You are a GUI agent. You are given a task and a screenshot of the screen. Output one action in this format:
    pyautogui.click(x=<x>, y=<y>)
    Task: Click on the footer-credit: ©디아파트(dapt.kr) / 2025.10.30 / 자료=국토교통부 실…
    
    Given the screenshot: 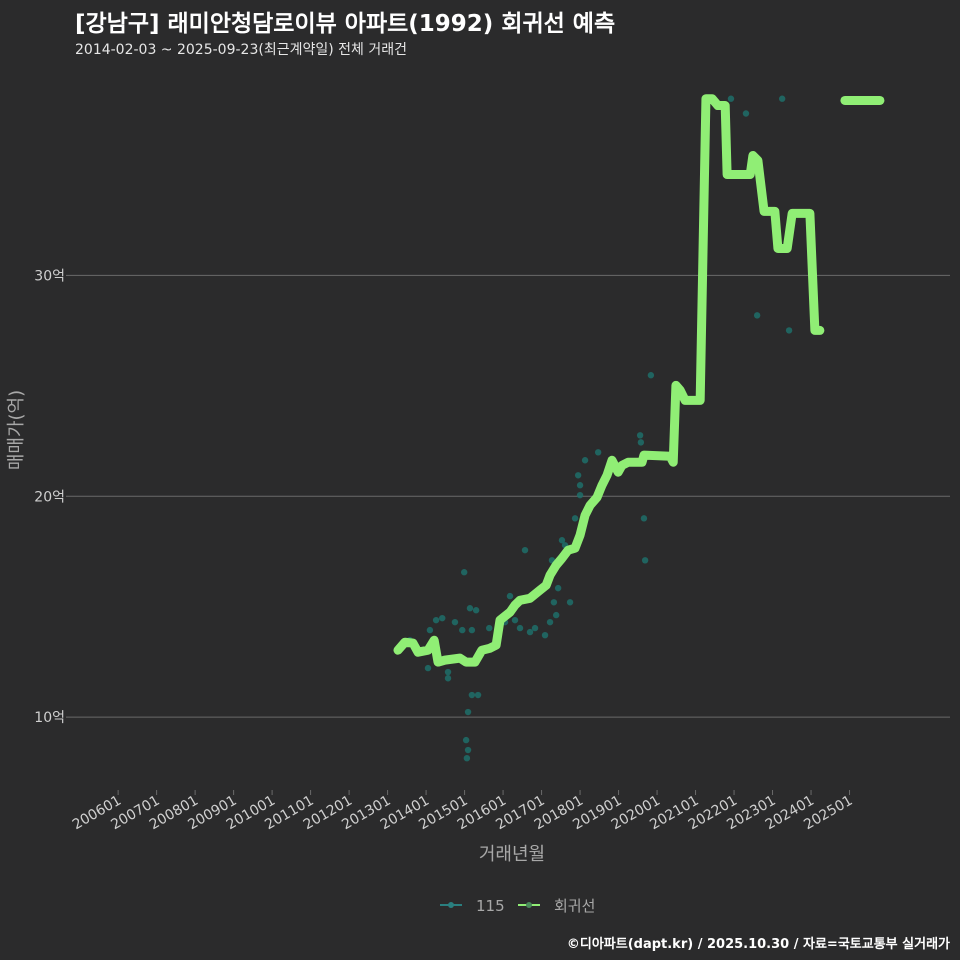 What is the action you would take?
    pyautogui.click(x=758, y=944)
    